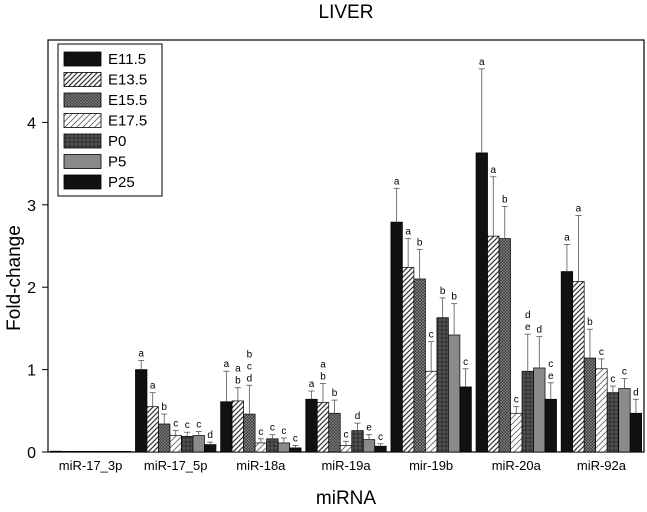  What do you see at coordinates (431, 465) in the screenshot?
I see `x-tick-label: mir-19b` at bounding box center [431, 465].